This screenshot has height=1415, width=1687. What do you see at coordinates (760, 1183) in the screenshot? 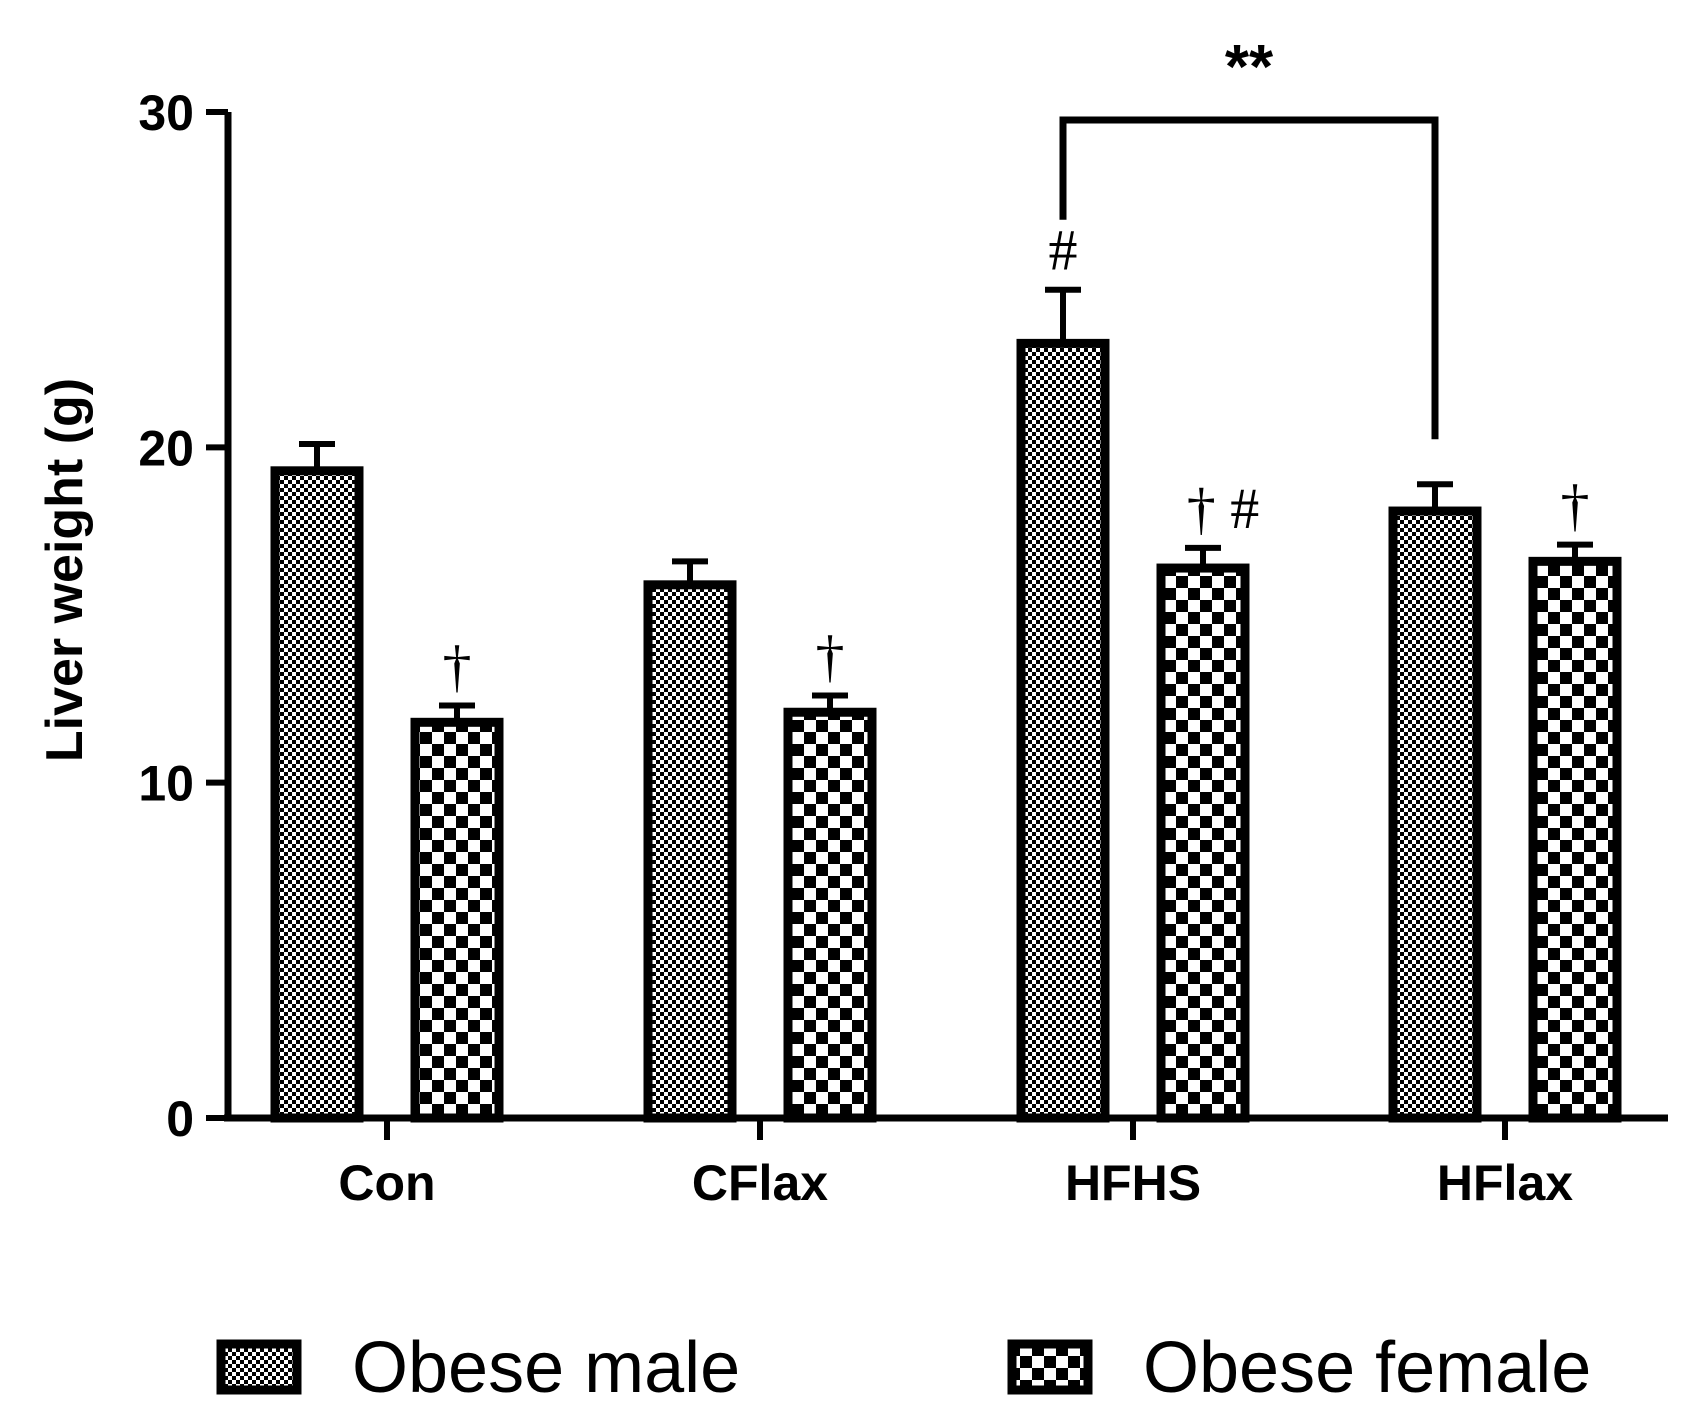
I see `x-category-label: CFlax` at bounding box center [760, 1183].